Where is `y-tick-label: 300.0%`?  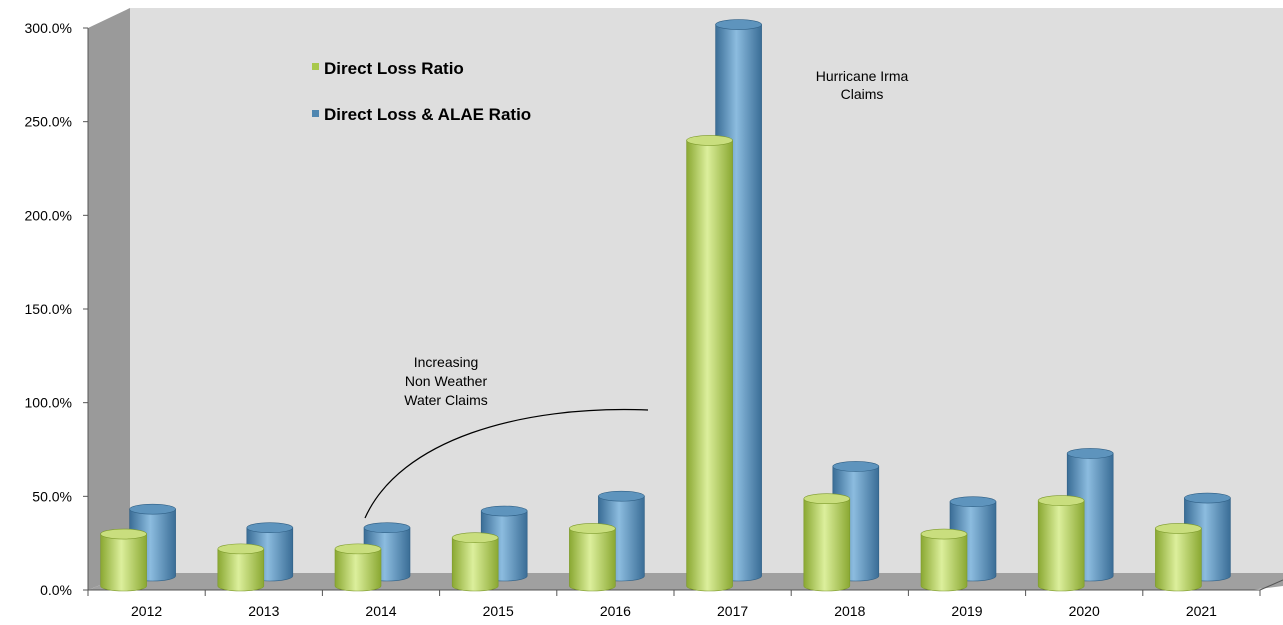 y-tick-label: 300.0% is located at coordinates (48, 28).